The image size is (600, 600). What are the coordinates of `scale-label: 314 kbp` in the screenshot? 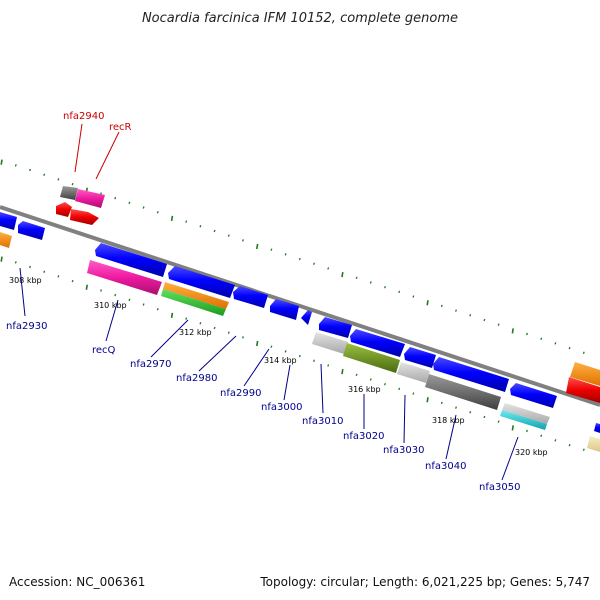 It's located at (280, 360).